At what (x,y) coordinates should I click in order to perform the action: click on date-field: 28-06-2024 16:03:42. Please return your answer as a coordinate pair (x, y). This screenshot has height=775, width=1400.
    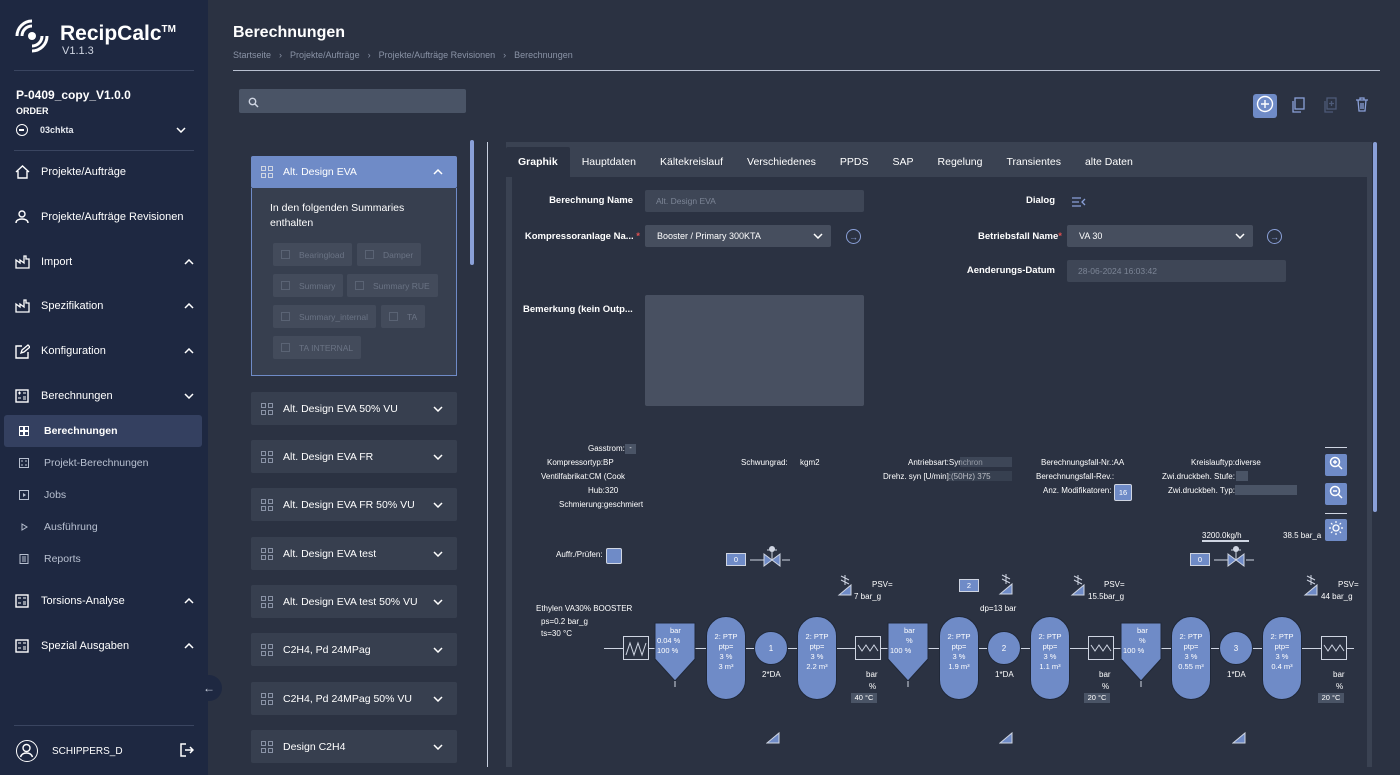
    Looking at the image, I should click on (1176, 271).